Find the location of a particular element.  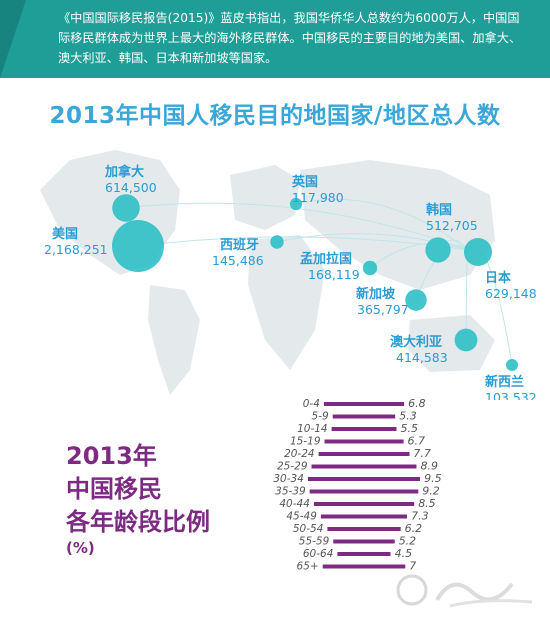

destination-name: 加拿大 is located at coordinates (124, 172).